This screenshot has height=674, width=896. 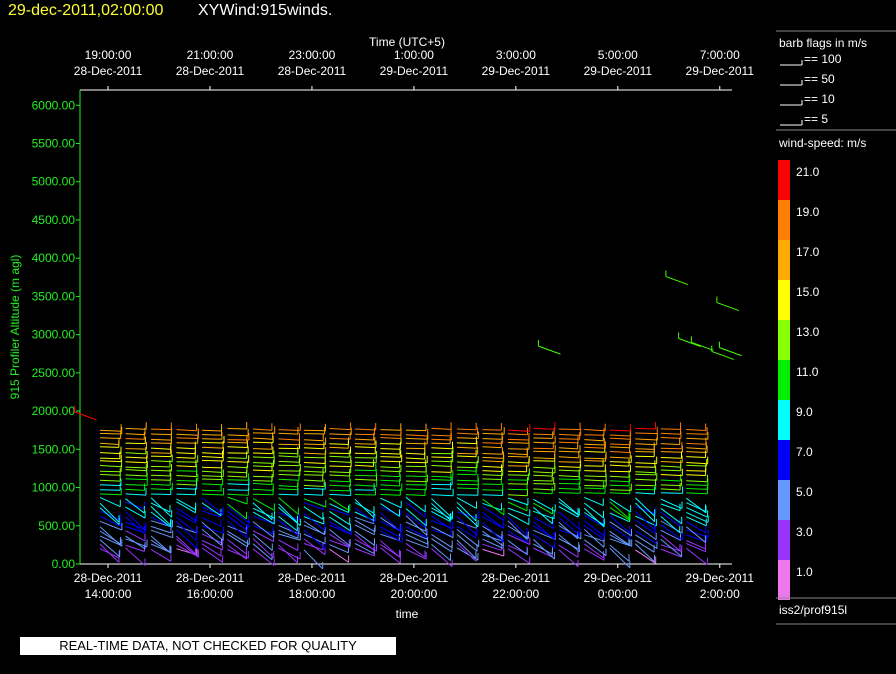 What do you see at coordinates (813, 610) in the screenshot?
I see `source-label: iss2/prof915l` at bounding box center [813, 610].